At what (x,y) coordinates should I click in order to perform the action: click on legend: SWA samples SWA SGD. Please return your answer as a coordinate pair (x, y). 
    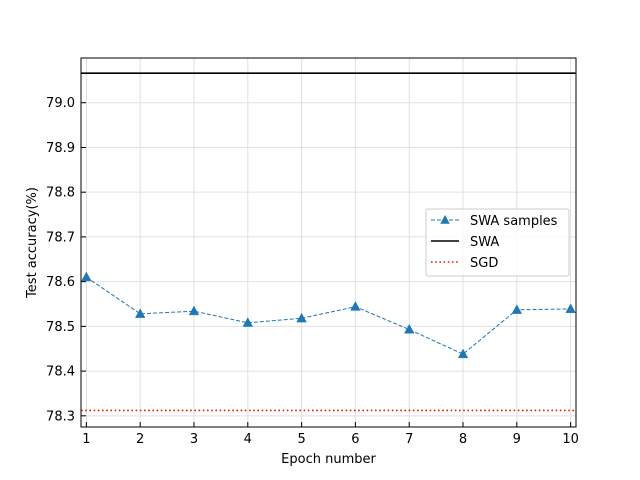
    Looking at the image, I should click on (497, 242).